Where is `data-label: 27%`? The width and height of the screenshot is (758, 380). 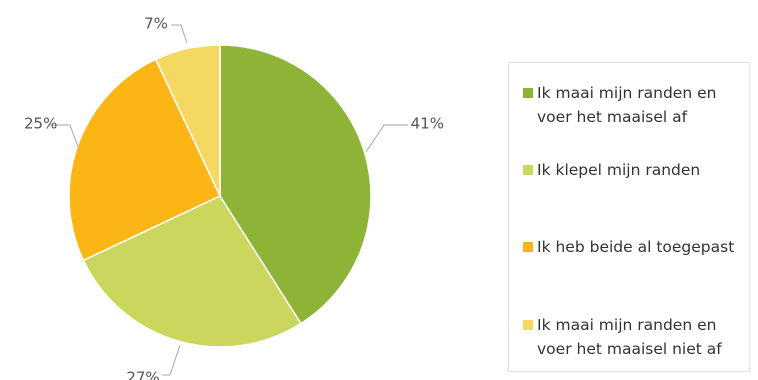
data-label: 27% is located at coordinates (142, 374).